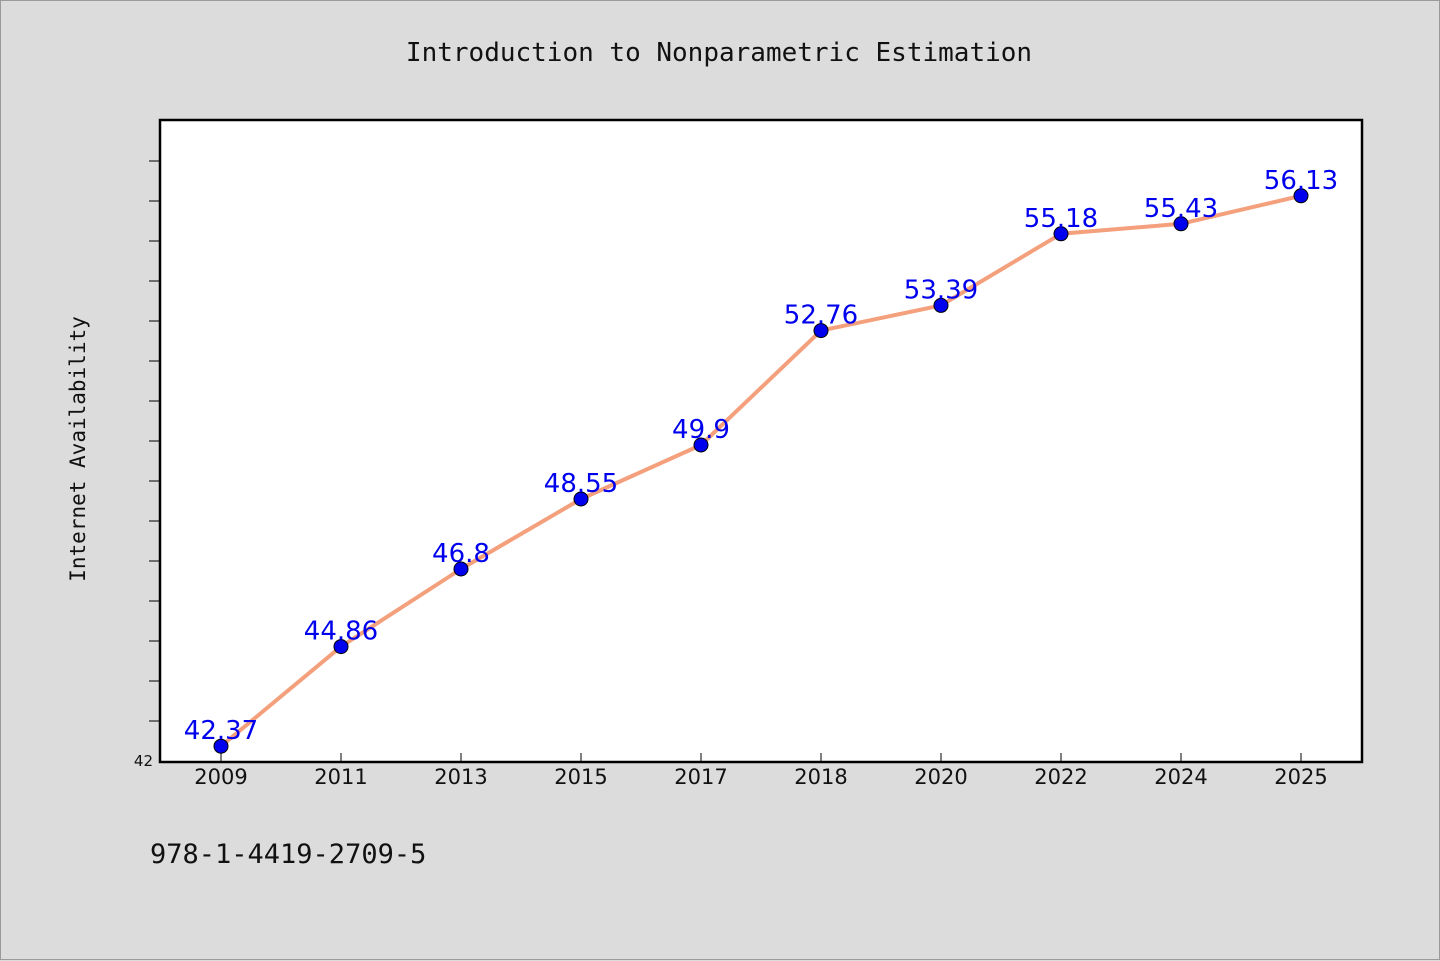 The height and width of the screenshot is (961, 1440). Describe the element at coordinates (78, 449) in the screenshot. I see `y-axis-label: Internet Availability` at that location.